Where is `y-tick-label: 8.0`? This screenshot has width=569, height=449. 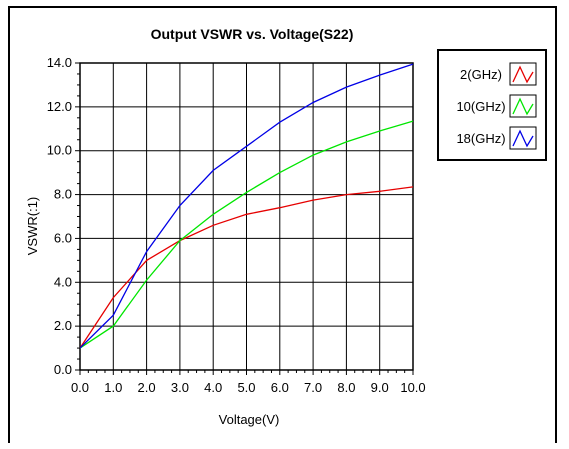
y-tick-label: 8.0 is located at coordinates (63, 194).